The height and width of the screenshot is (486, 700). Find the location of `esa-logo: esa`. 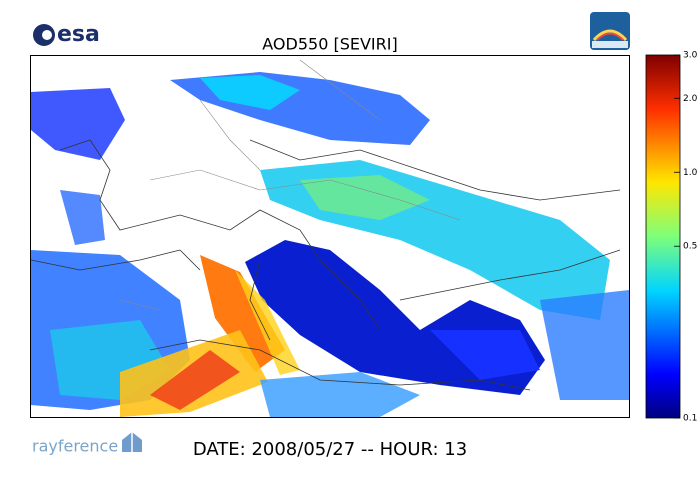

esa-logo: esa is located at coordinates (66, 34).